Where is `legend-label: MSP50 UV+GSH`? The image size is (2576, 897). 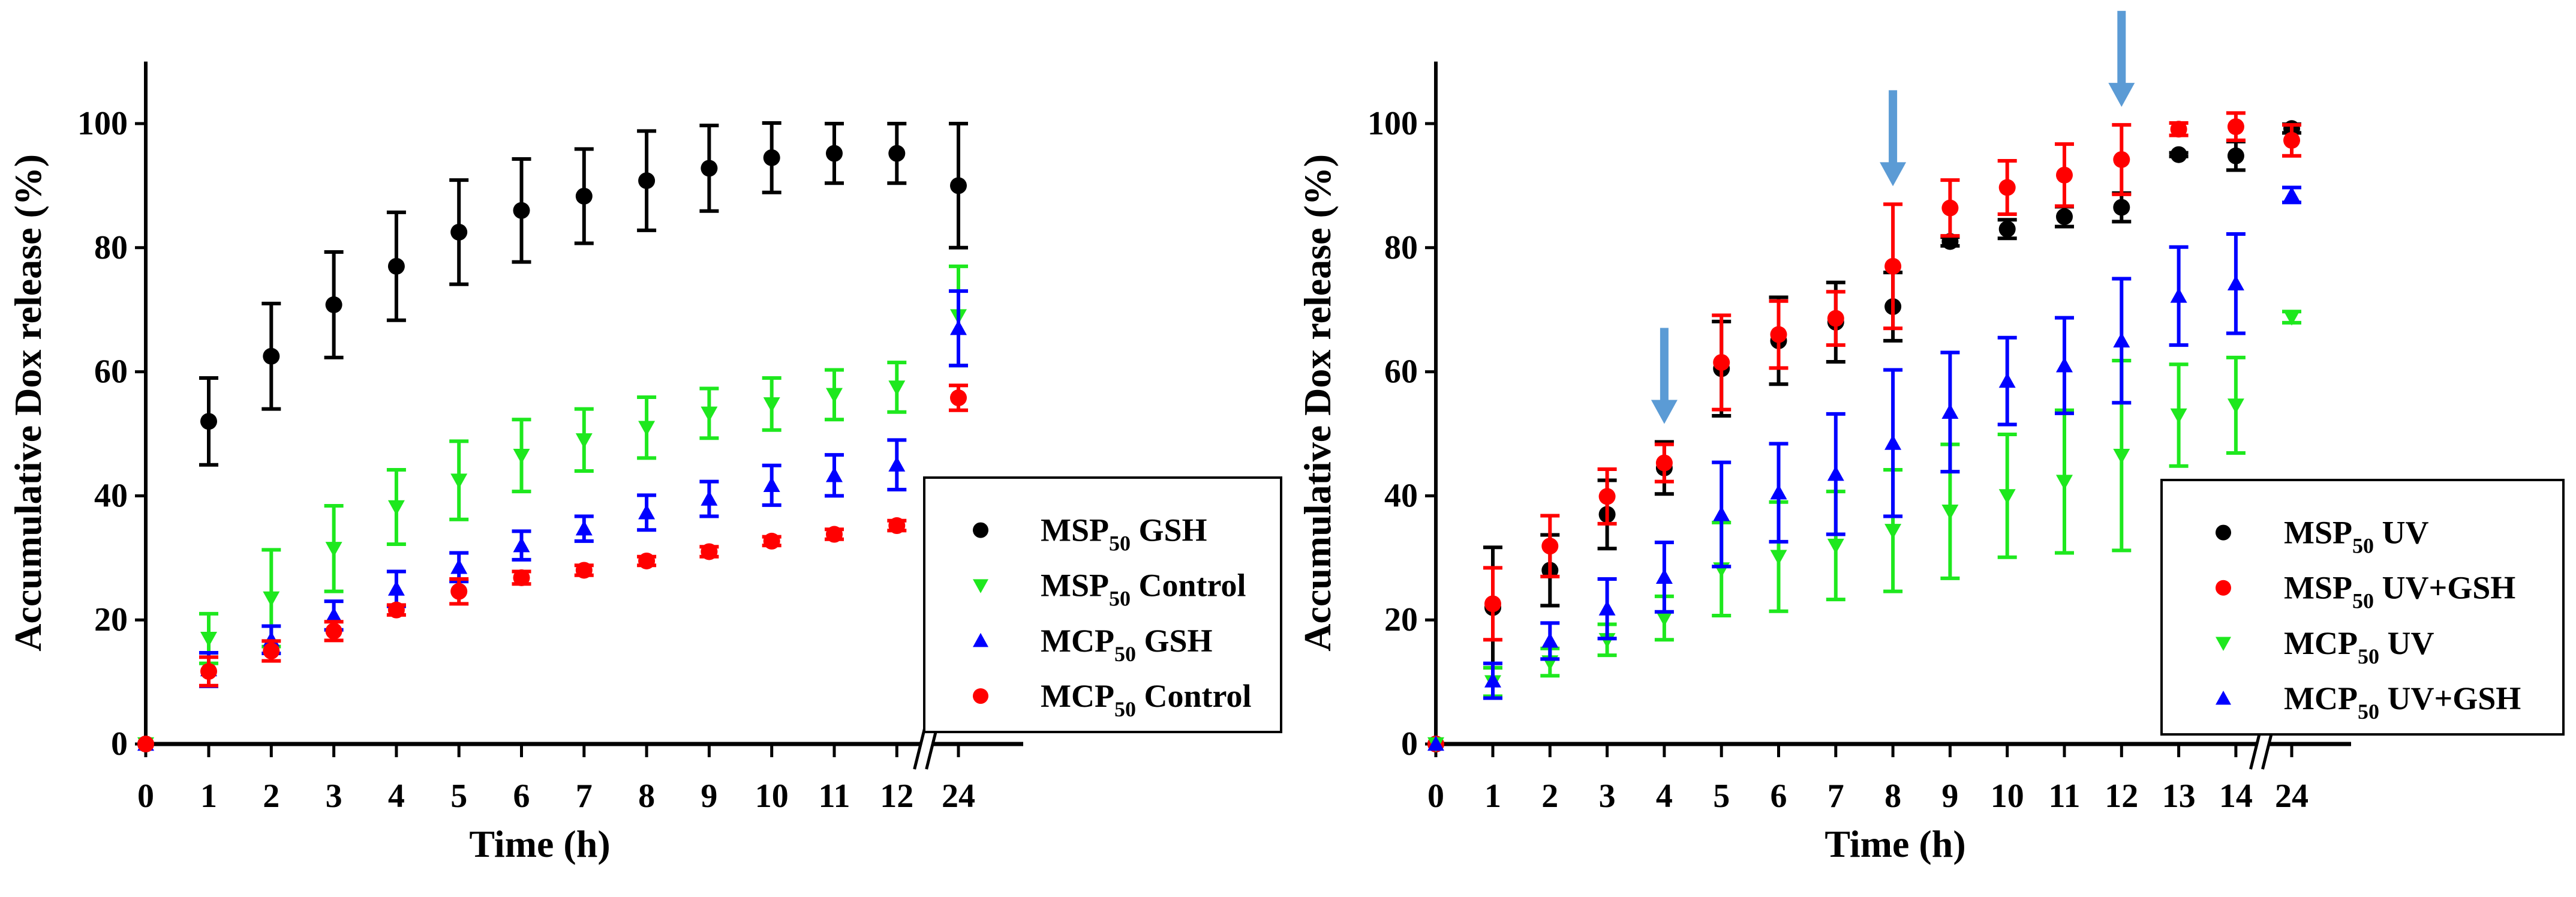
legend-label: MSP50 UV+GSH is located at coordinates (2400, 591).